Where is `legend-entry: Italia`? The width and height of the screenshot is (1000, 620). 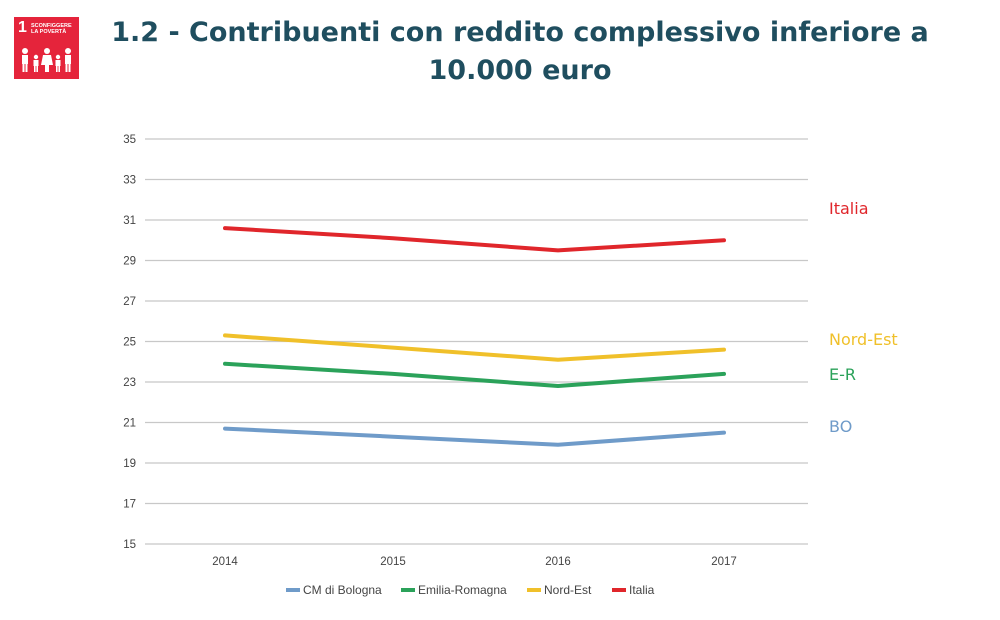
legend-entry: Italia is located at coordinates (642, 590).